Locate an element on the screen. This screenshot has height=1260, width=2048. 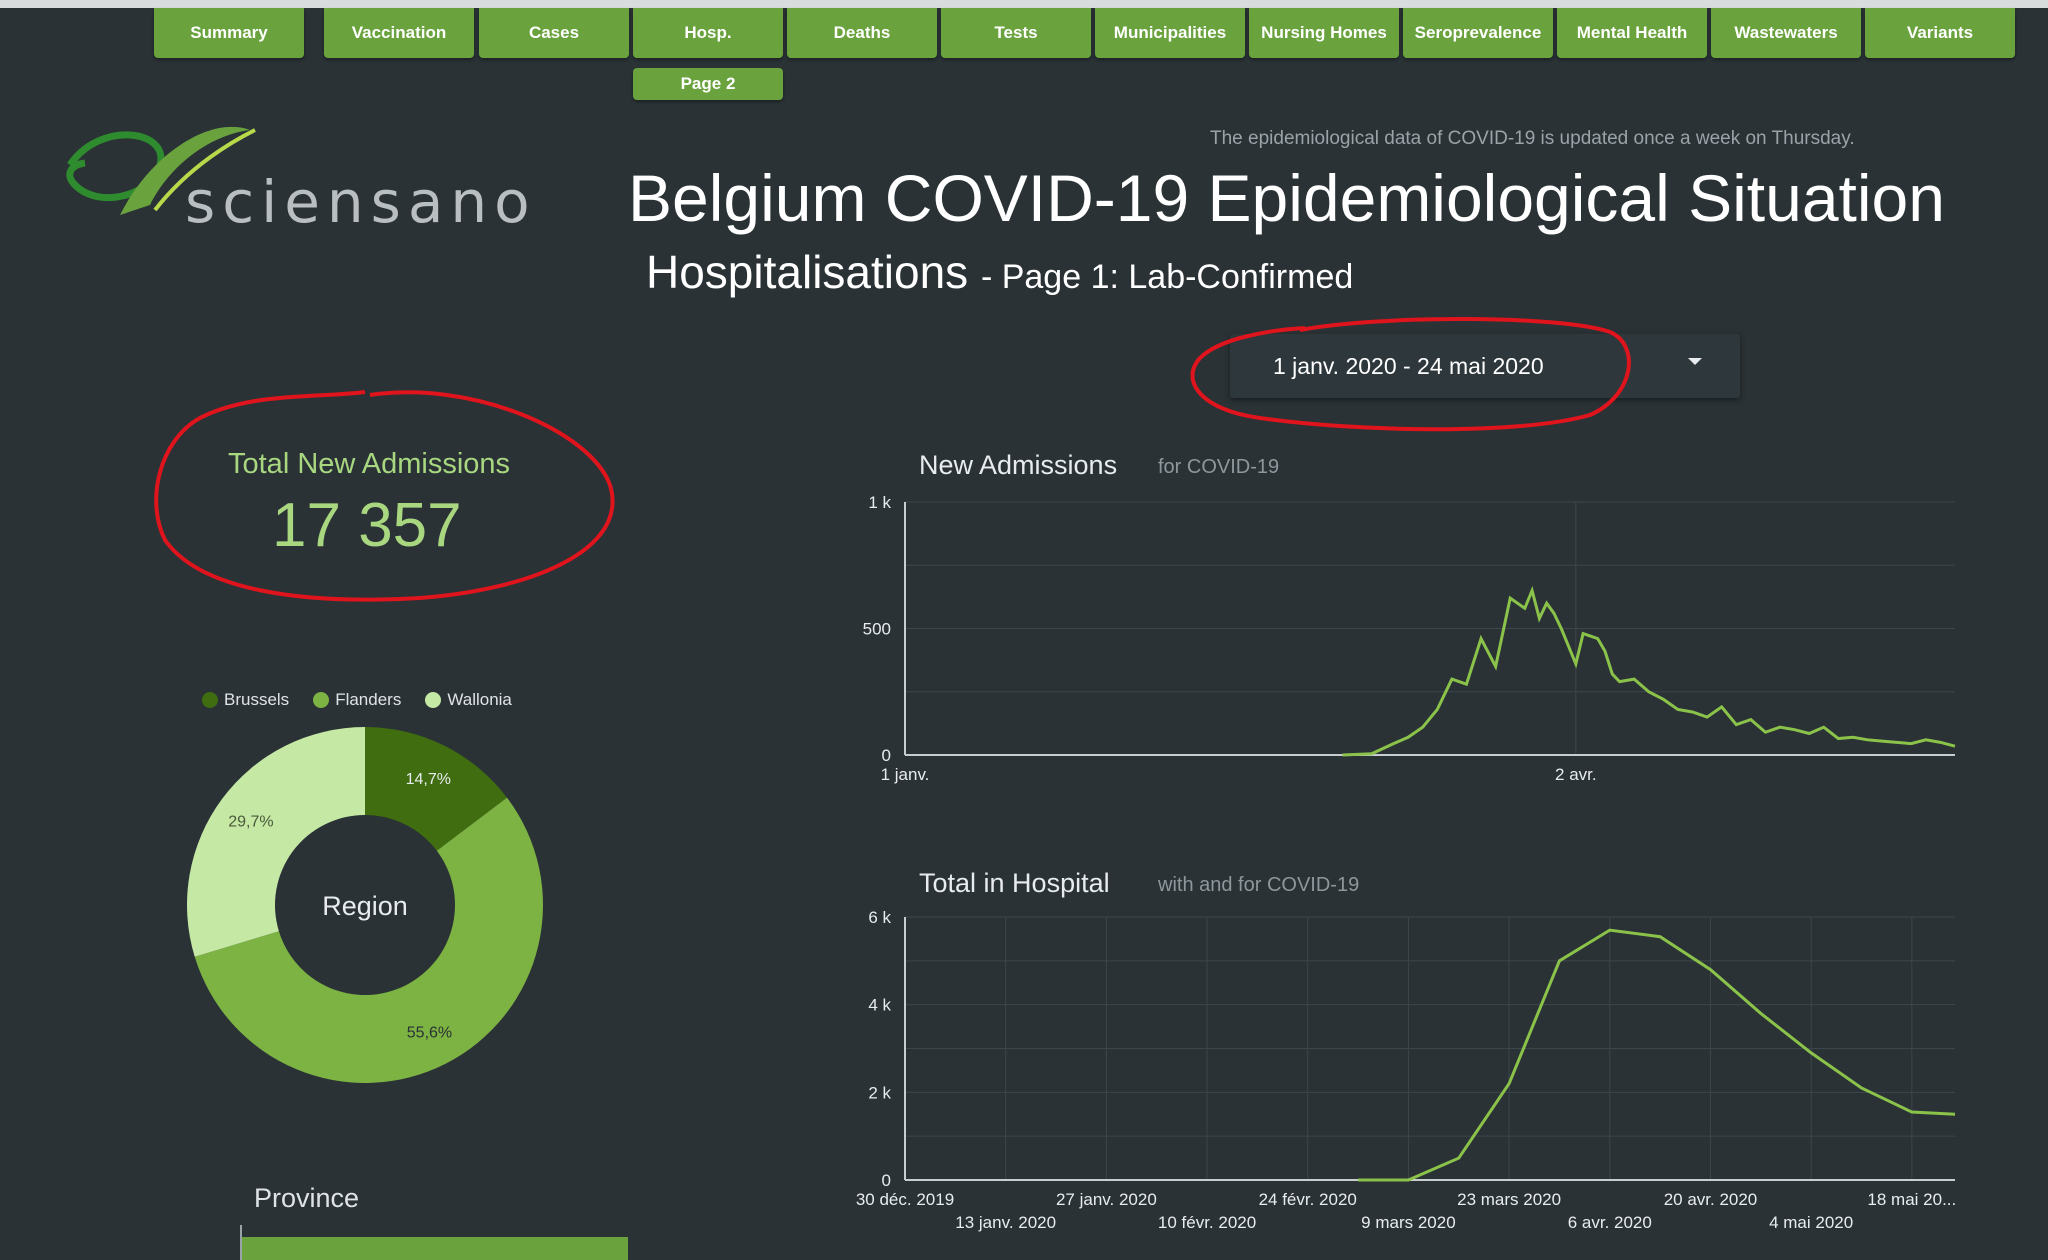
x-tick-label: 9 mars 2020 is located at coordinates (1408, 1222).